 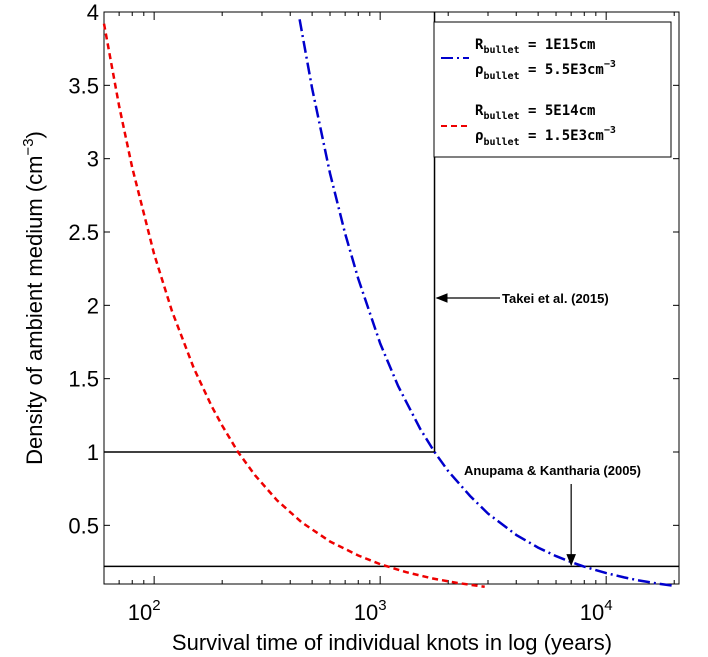 What do you see at coordinates (596, 611) in the screenshot?
I see `x-tick-label: 10⁴` at bounding box center [596, 611].